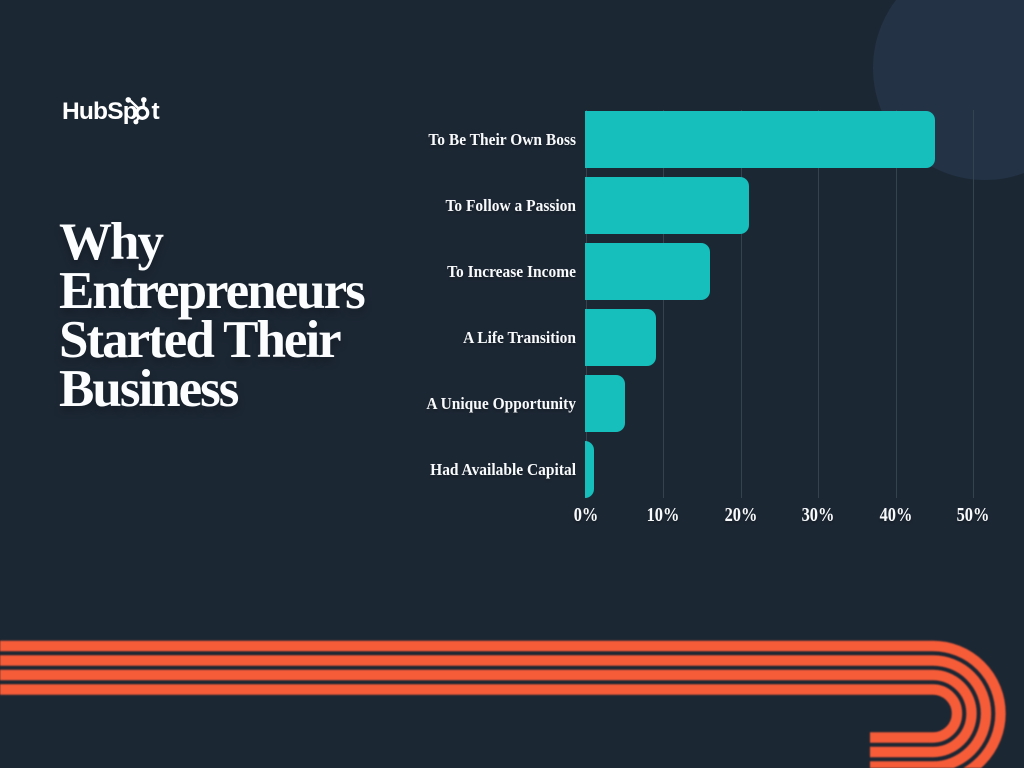  What do you see at coordinates (99, 111) in the screenshot?
I see `svg-text: HubSp` at bounding box center [99, 111].